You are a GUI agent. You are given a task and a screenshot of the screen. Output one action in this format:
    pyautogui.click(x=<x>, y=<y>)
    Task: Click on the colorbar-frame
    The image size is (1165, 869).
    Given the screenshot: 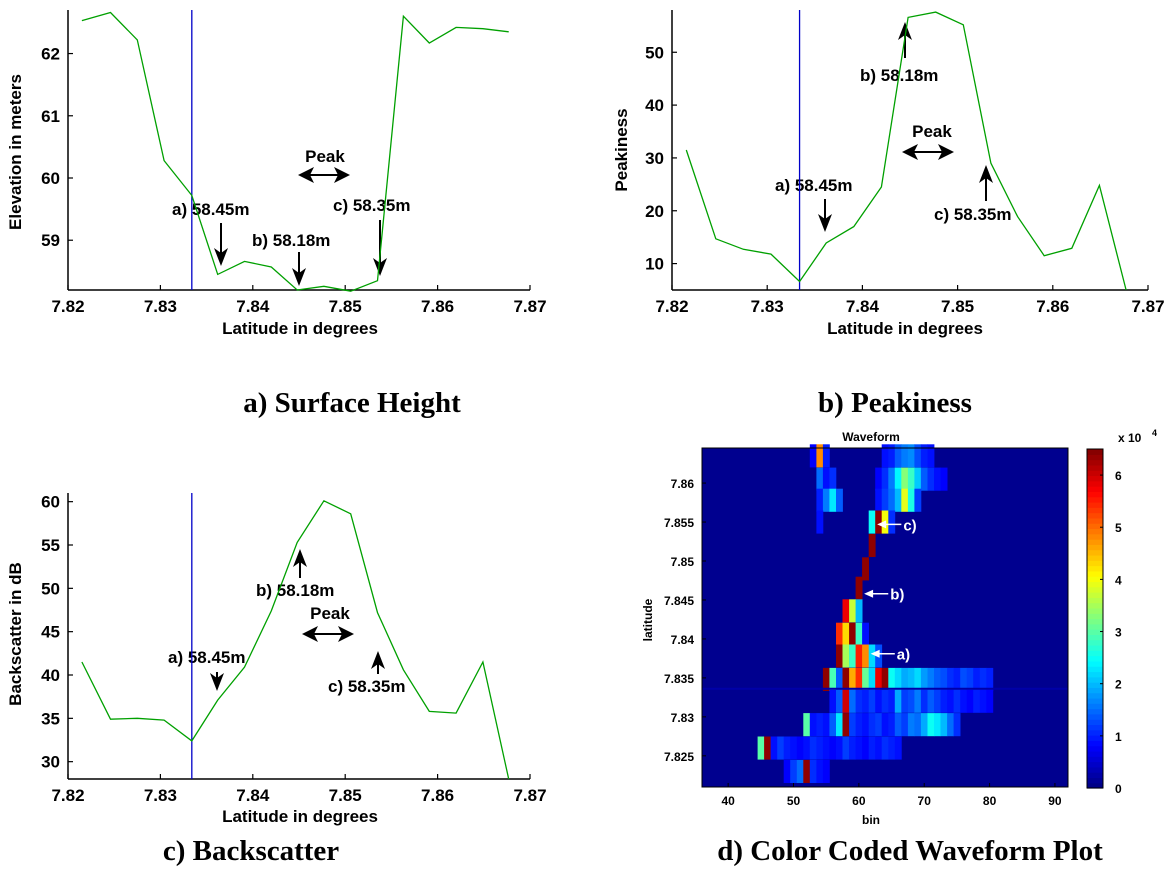 What is the action you would take?
    pyautogui.click(x=1095, y=618)
    